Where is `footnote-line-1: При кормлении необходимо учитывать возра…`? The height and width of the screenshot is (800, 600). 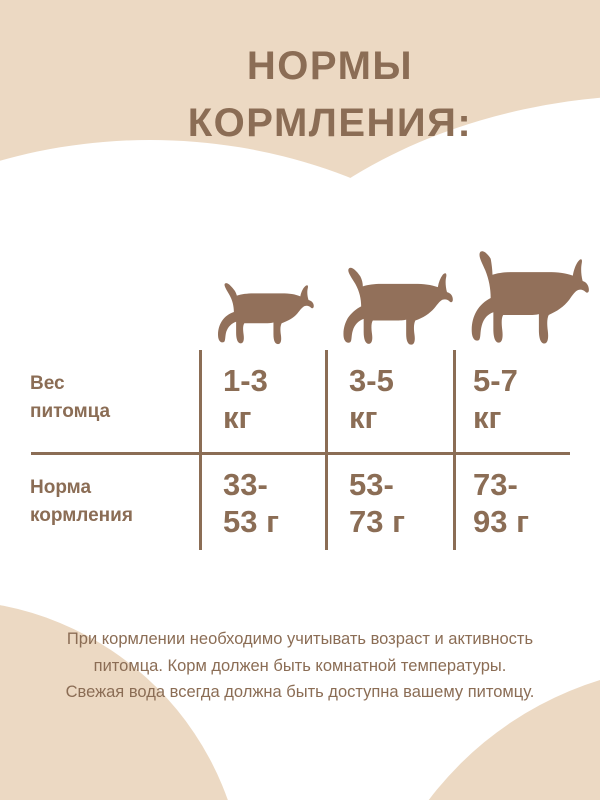
footnote-line-1: При кормлении необходимо учитывать возра… is located at coordinates (300, 639).